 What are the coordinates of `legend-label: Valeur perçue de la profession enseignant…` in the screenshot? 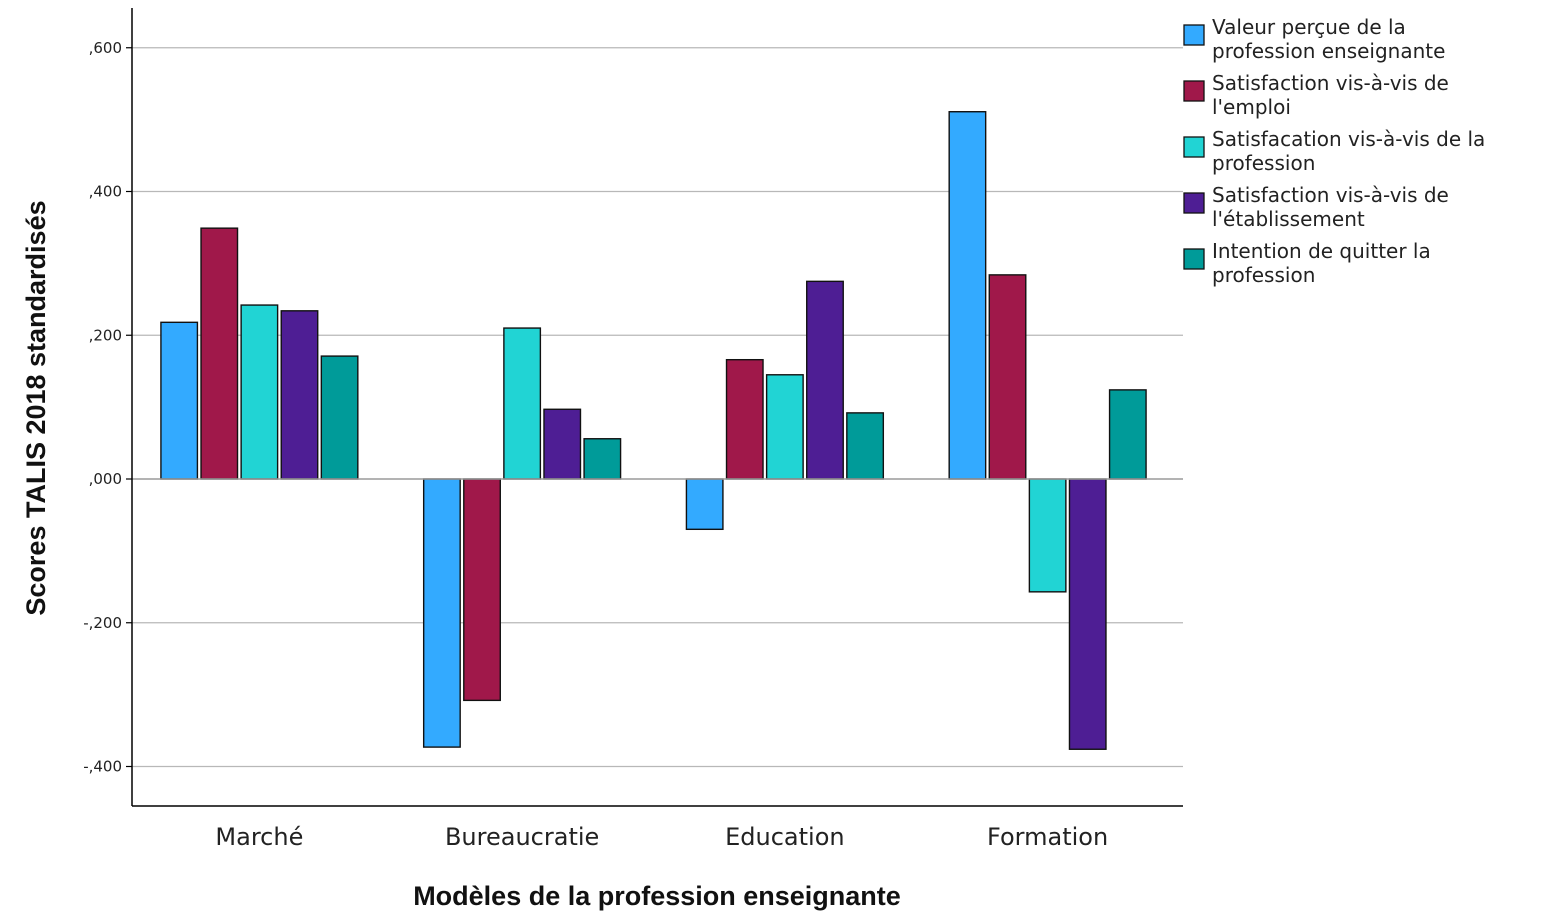 It's located at (1328, 39).